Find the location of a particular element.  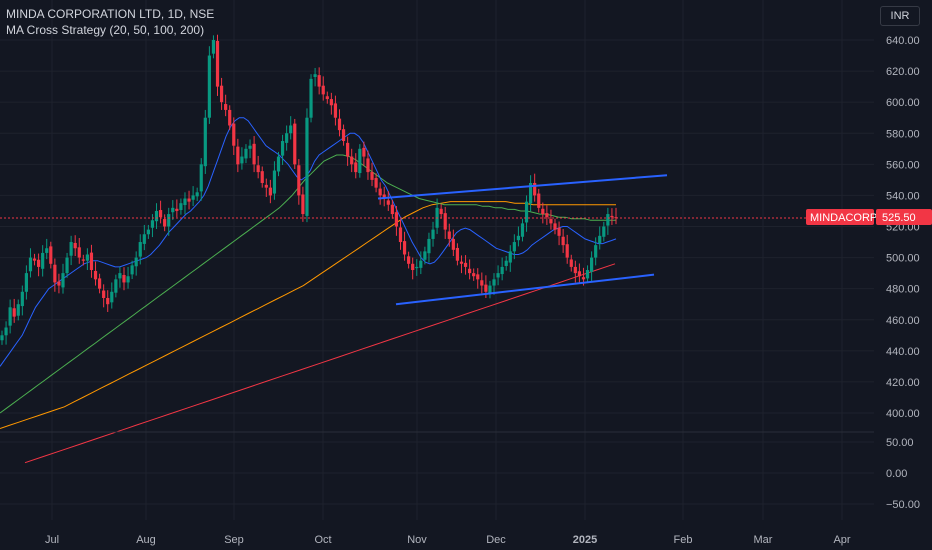

oscillator-tick-label: −50.00 is located at coordinates (903, 505).